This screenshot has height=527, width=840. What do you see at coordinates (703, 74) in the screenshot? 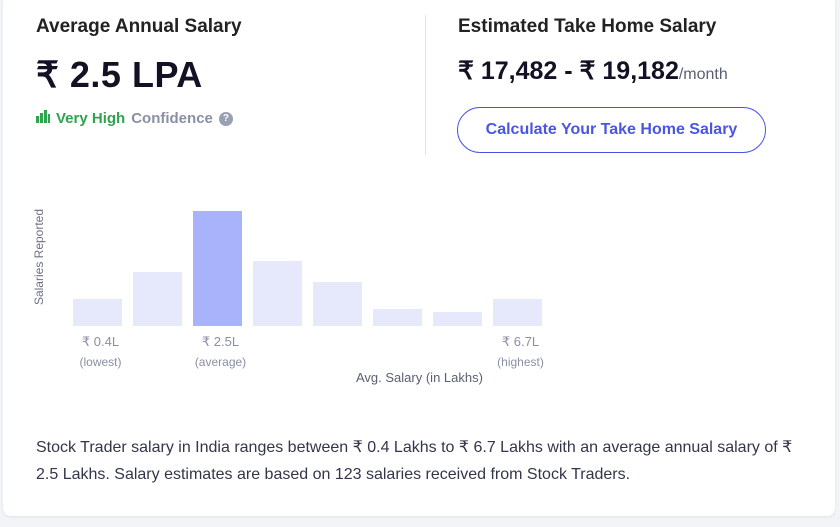
I see `take-home-unit: /month` at bounding box center [703, 74].